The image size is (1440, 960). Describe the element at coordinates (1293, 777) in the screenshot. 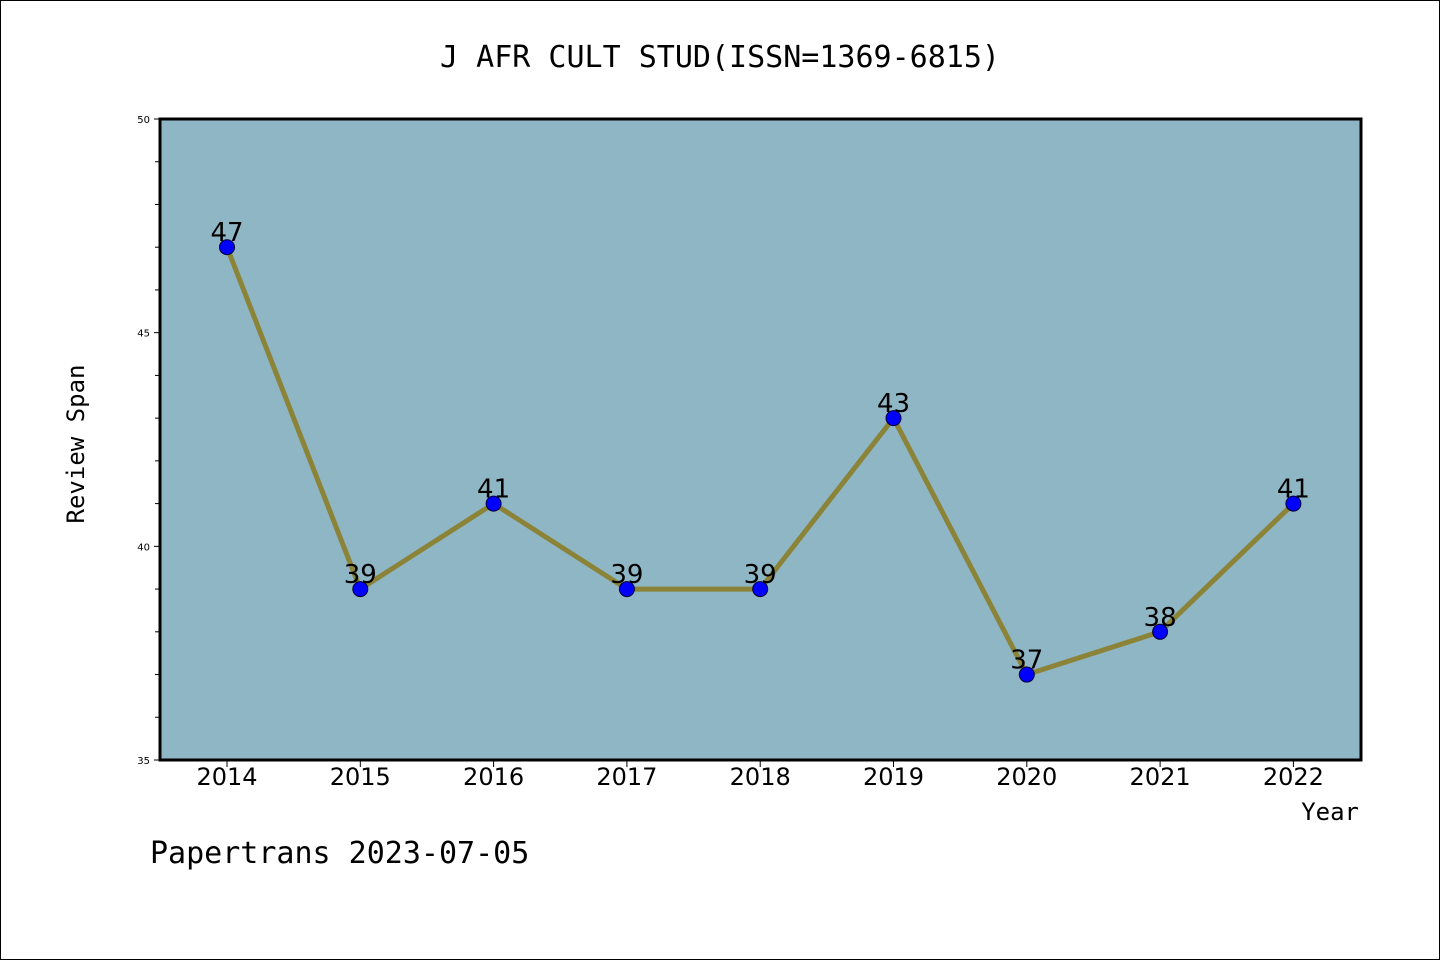

I see `x-tick-label: 2022` at that location.